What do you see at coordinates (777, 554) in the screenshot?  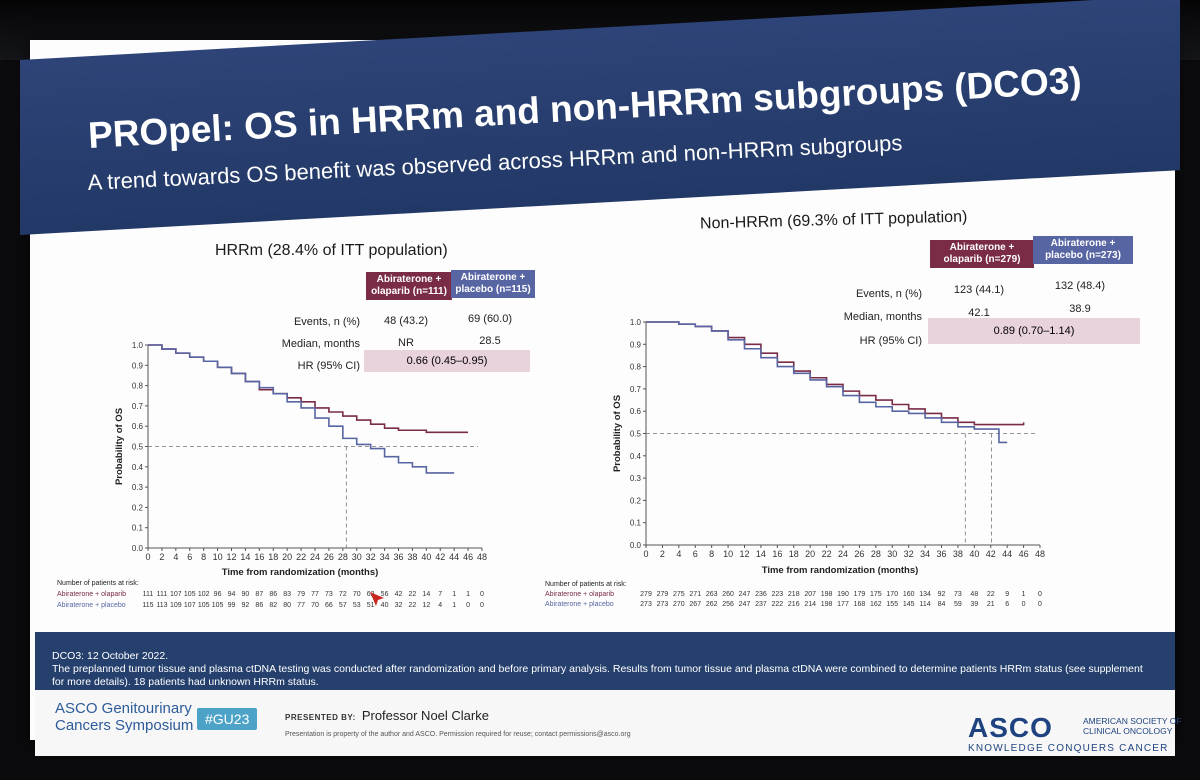 I see `x-tick-label: 16` at bounding box center [777, 554].